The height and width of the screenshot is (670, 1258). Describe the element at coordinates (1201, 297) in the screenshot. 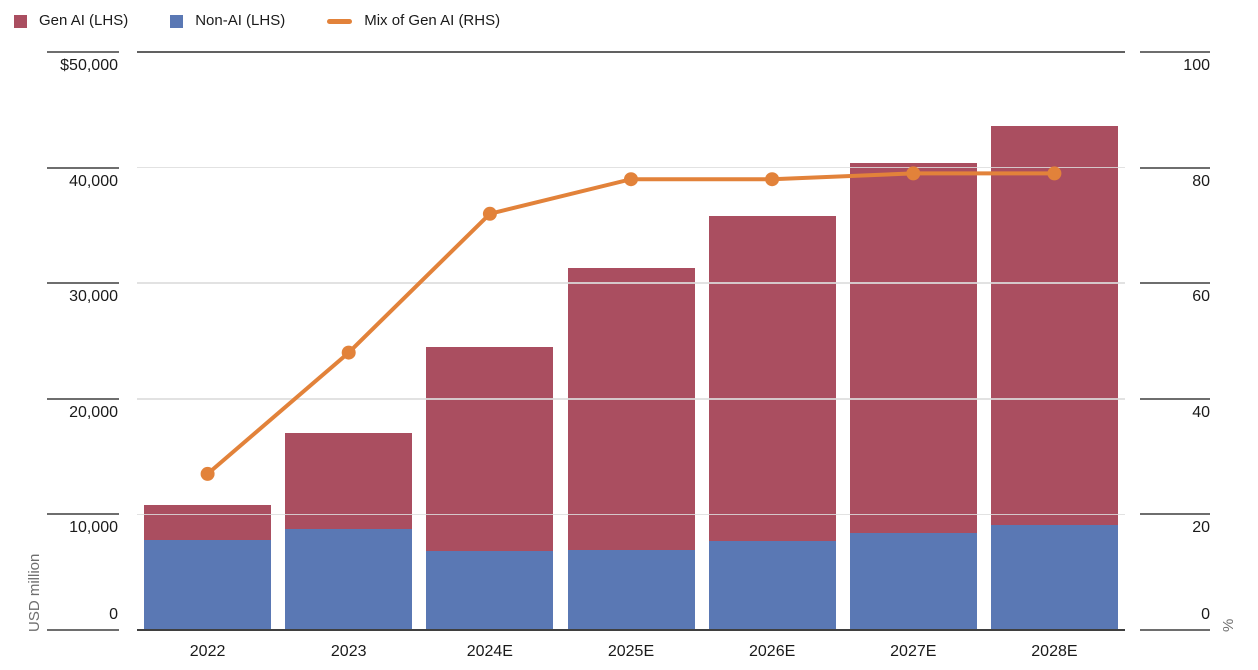

I see `right-axis-tick-label: 60` at that location.